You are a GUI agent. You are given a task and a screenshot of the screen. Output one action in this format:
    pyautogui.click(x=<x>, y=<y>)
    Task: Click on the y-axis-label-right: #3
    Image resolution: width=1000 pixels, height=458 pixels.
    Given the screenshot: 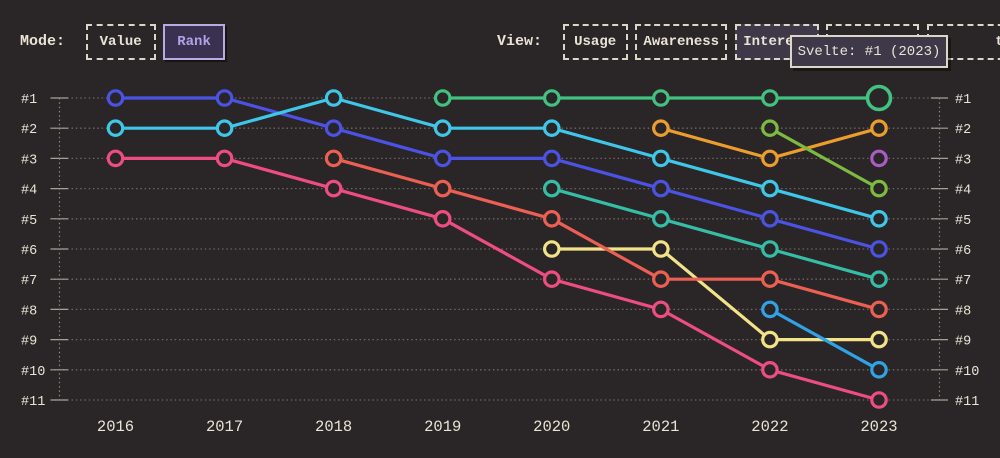 What is the action you would take?
    pyautogui.click(x=963, y=160)
    